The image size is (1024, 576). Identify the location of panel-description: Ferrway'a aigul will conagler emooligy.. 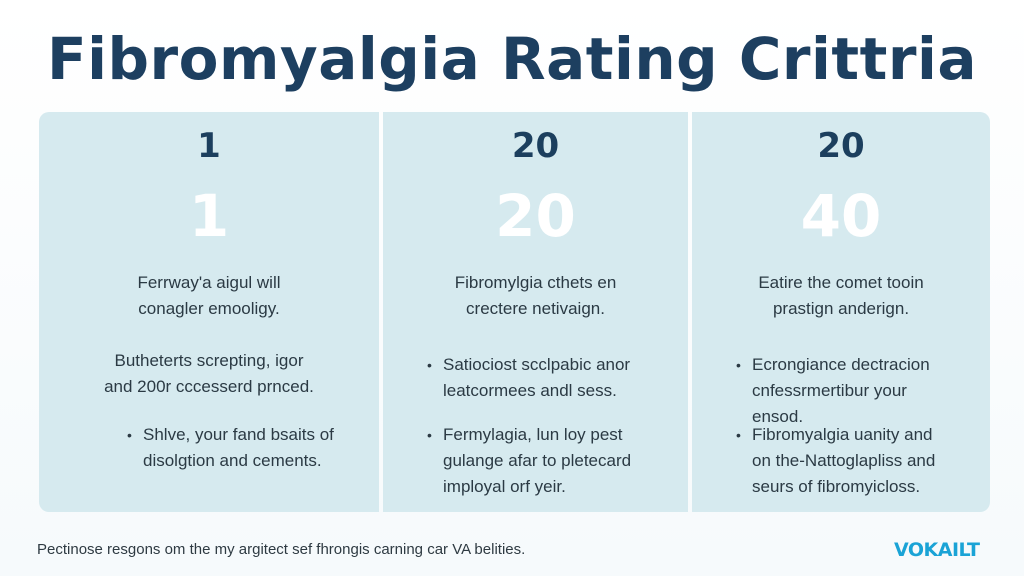
(209, 296).